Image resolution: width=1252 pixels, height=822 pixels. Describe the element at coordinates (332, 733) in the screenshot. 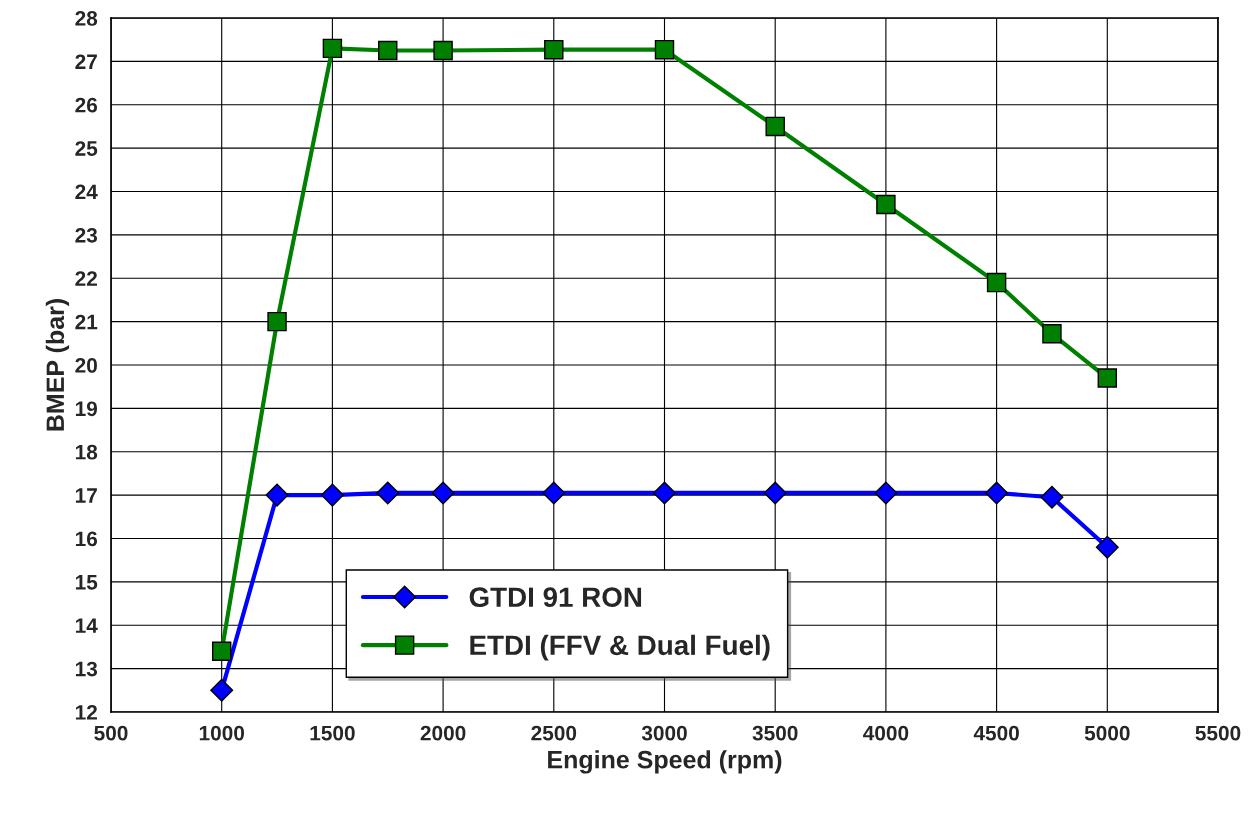

I see `x-tick-label: 1500` at that location.